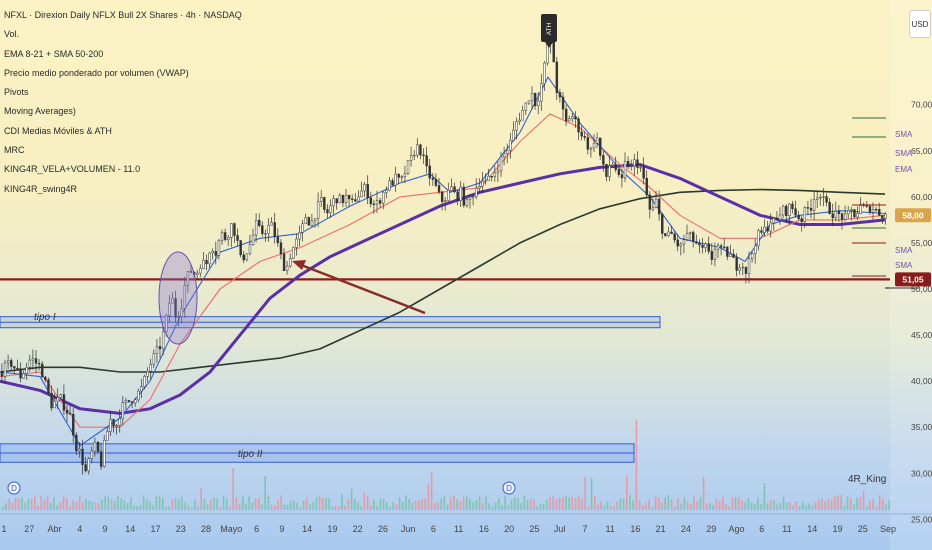 This screenshot has height=550, width=932. What do you see at coordinates (921, 519) in the screenshot?
I see `price-tick-label: 25,00` at bounding box center [921, 519].